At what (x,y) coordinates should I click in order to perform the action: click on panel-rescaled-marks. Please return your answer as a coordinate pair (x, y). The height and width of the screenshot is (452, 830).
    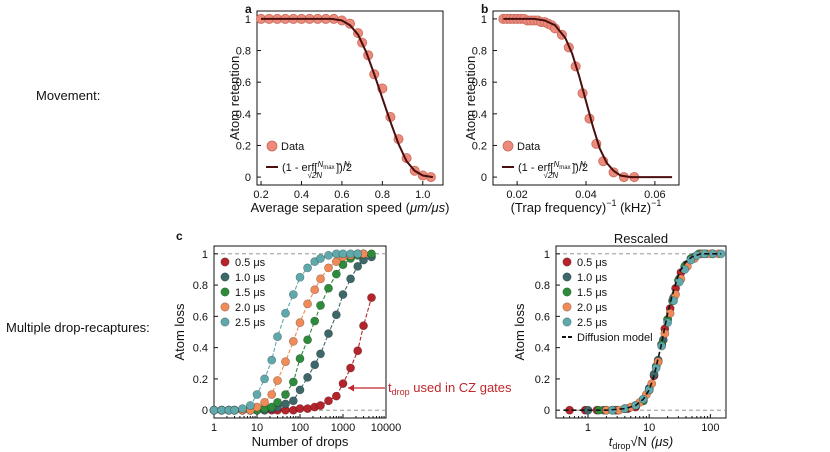
    Looking at the image, I should click on (644, 332).